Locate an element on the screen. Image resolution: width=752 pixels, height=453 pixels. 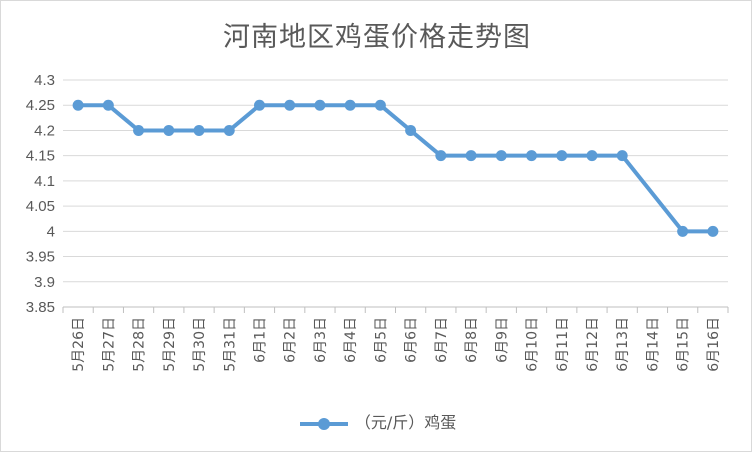
y-tick-label: 3.9 is located at coordinates (44, 282).